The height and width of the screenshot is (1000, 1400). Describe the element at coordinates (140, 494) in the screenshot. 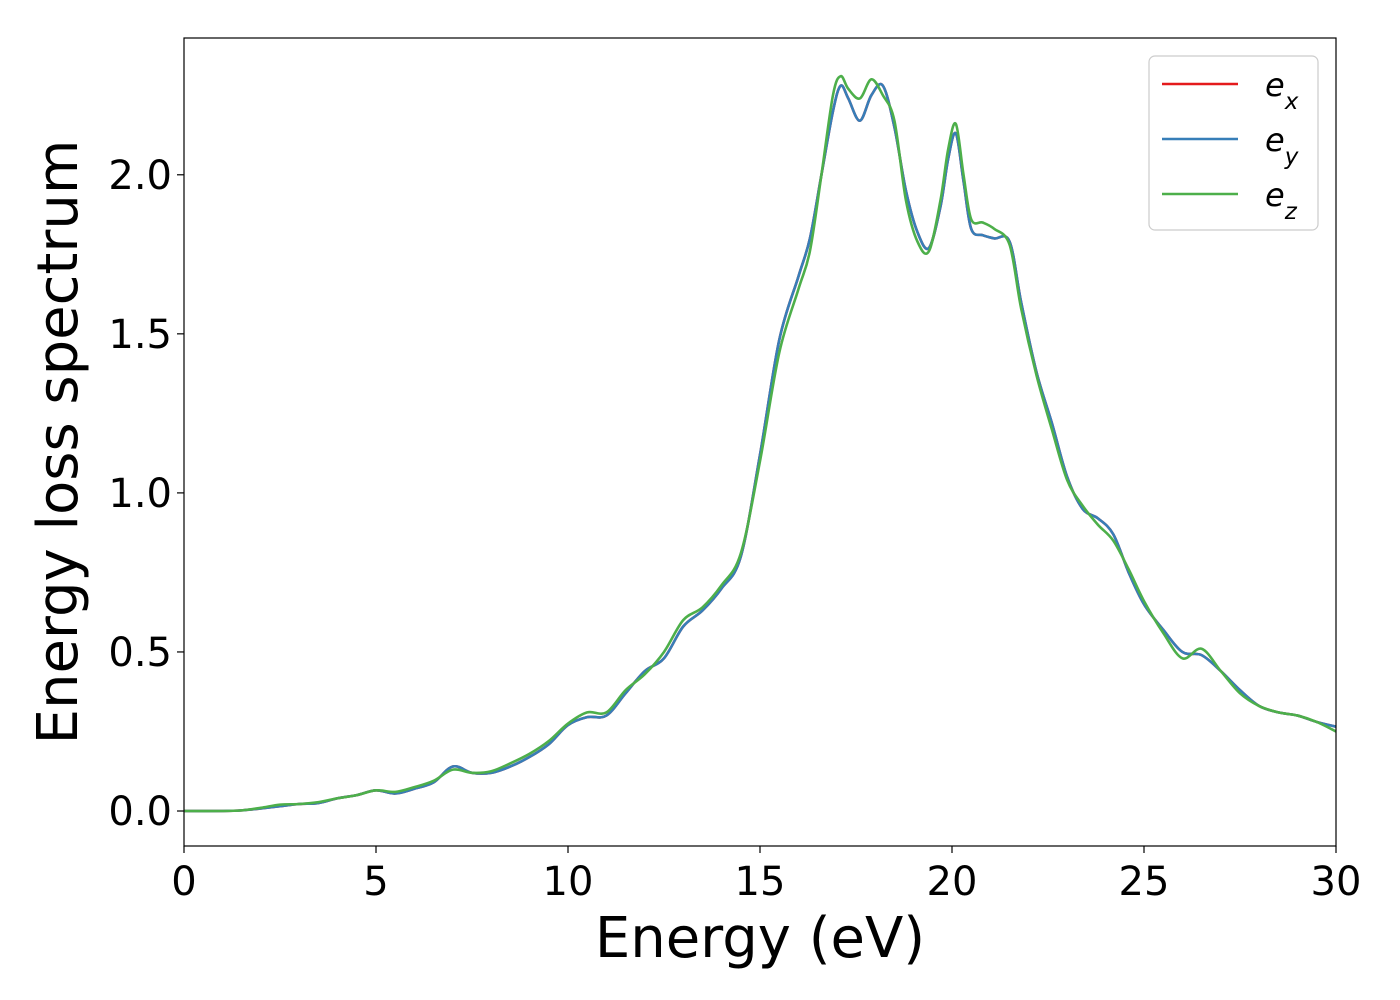

I see `y-tick-label: 1.0` at that location.